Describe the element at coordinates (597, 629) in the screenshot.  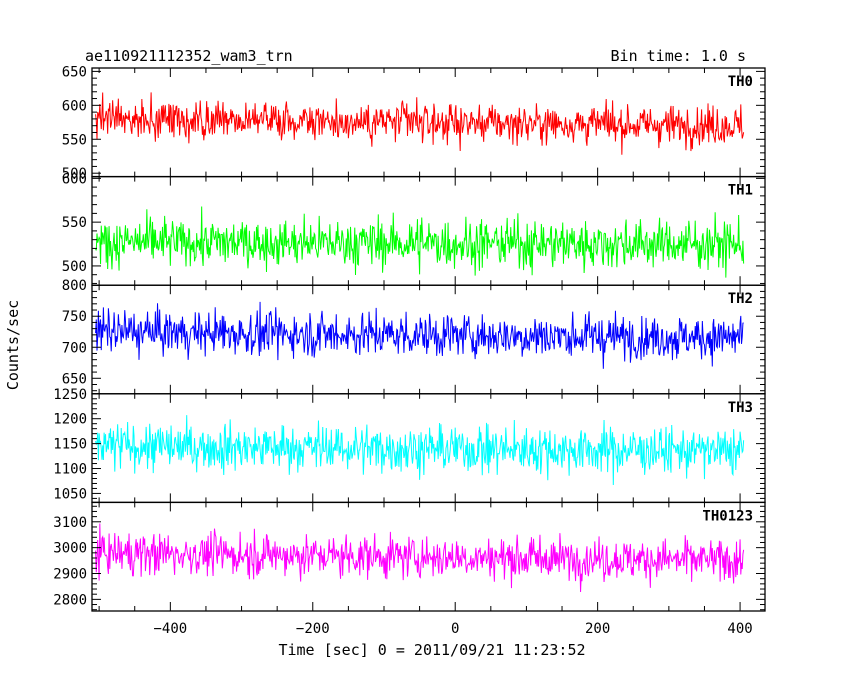
I see `x-tick-label: 200` at that location.